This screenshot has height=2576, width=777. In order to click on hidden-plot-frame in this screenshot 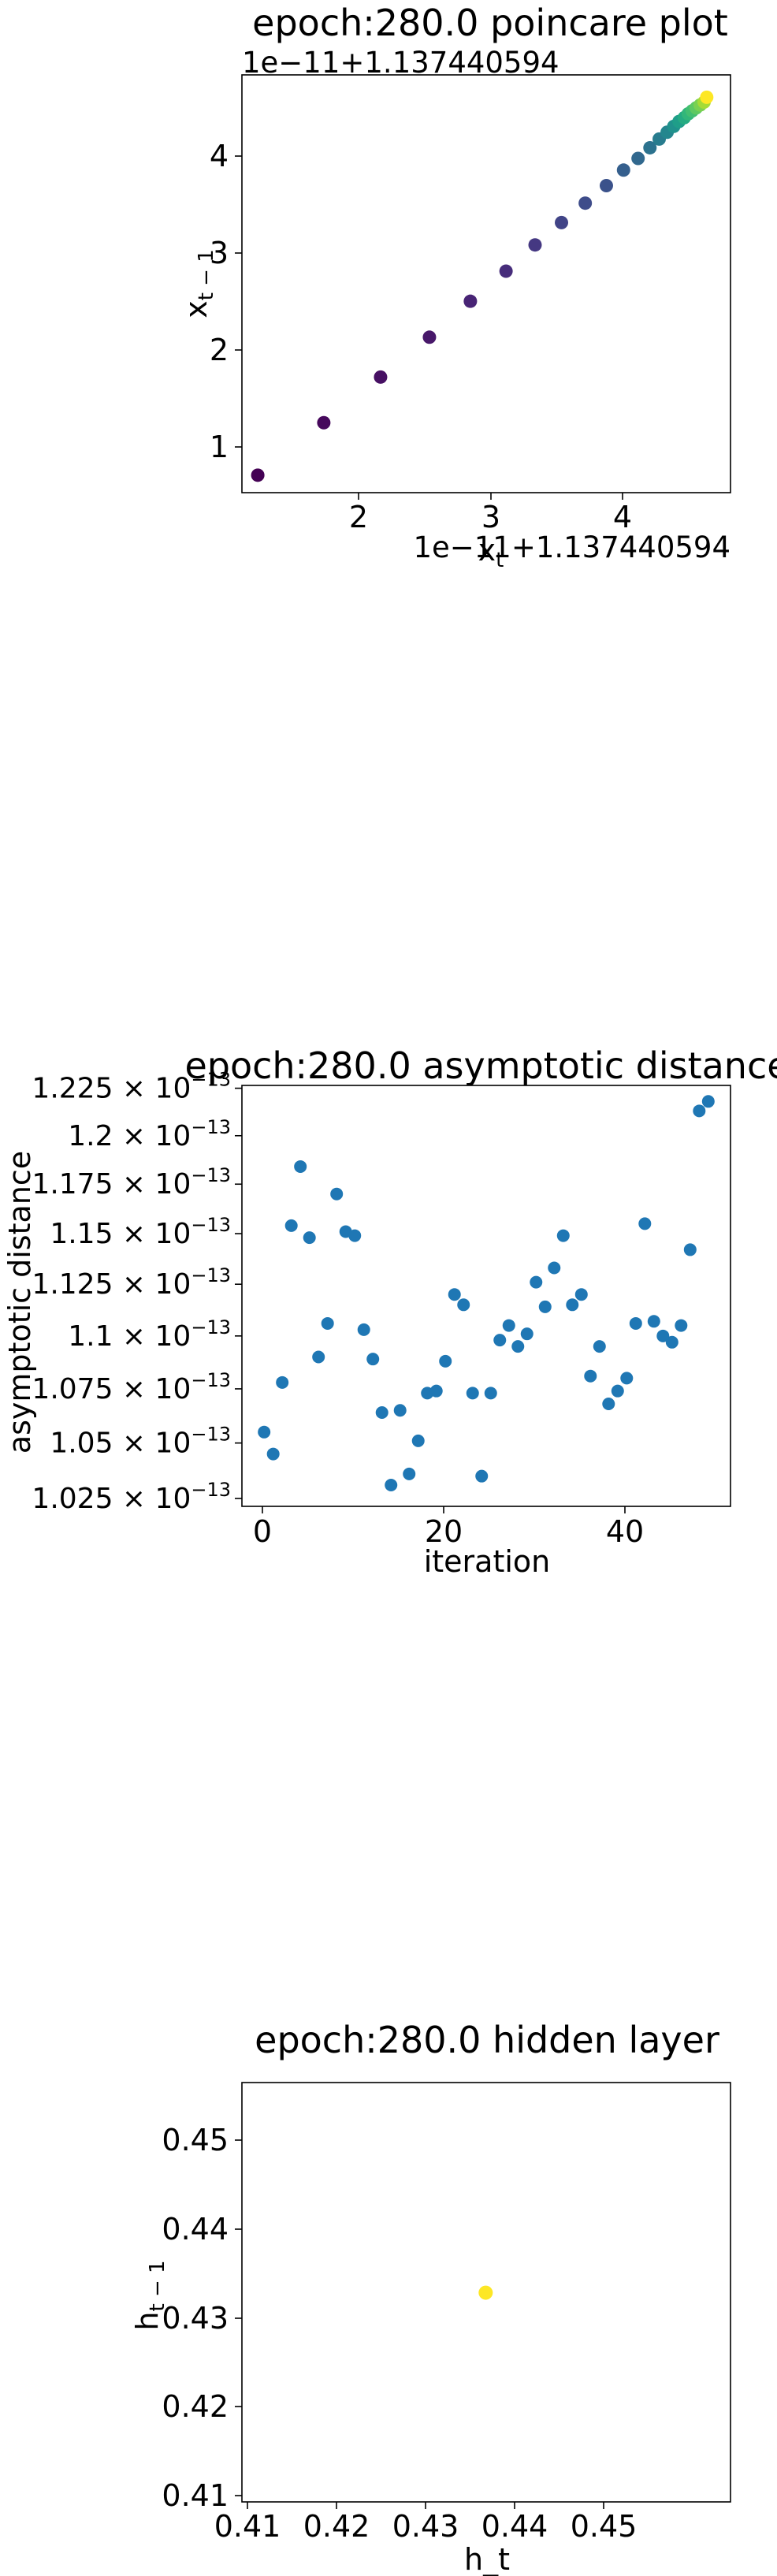, I will do `click(486, 2292)`.